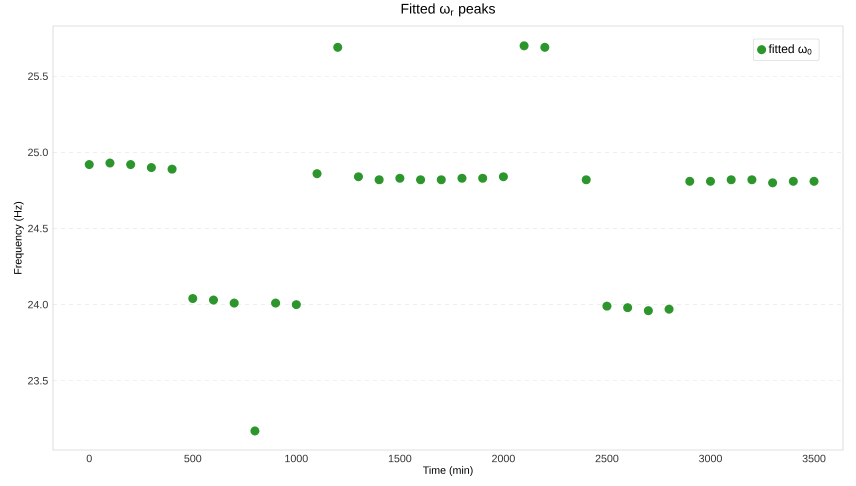 This screenshot has width=856, height=486. I want to click on y-tick-label: 24.0, so click(38, 304).